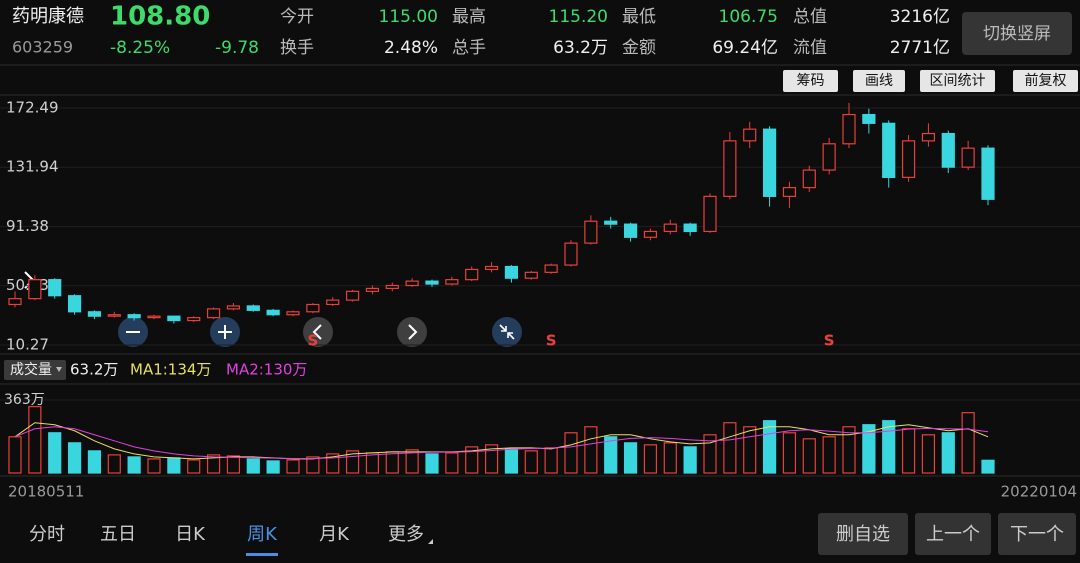  What do you see at coordinates (412, 332) in the screenshot?
I see `next-button` at bounding box center [412, 332].